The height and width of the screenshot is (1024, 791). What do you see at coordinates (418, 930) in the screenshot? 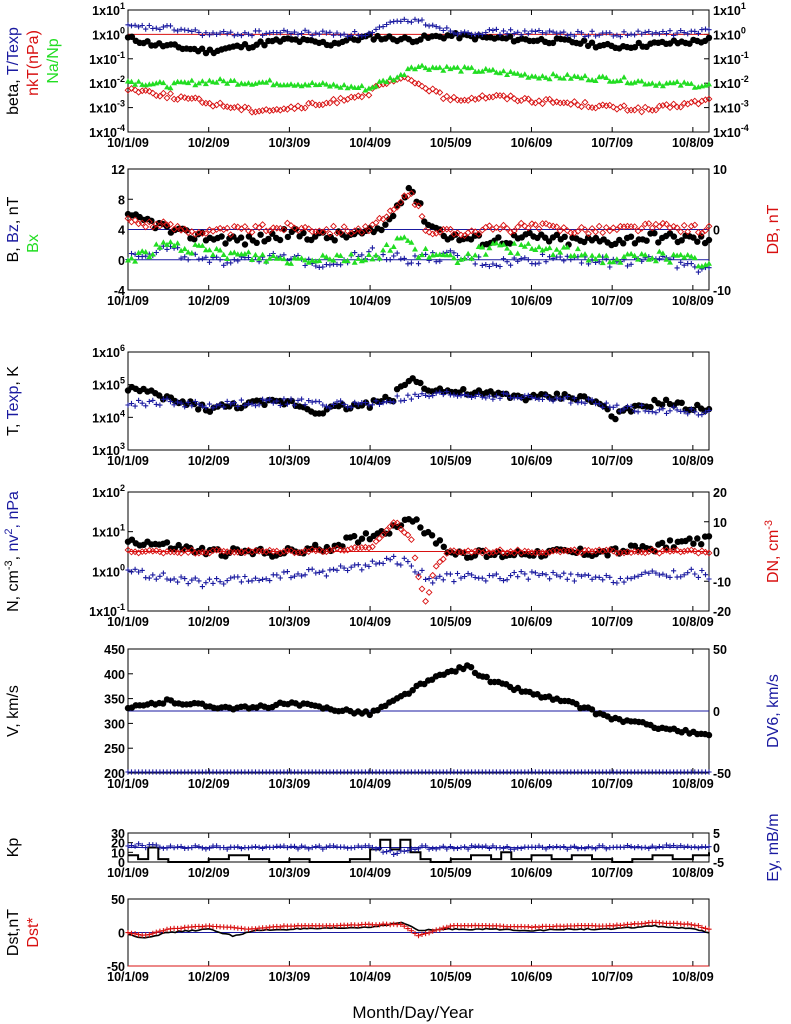
I see `dst-line` at bounding box center [418, 930].